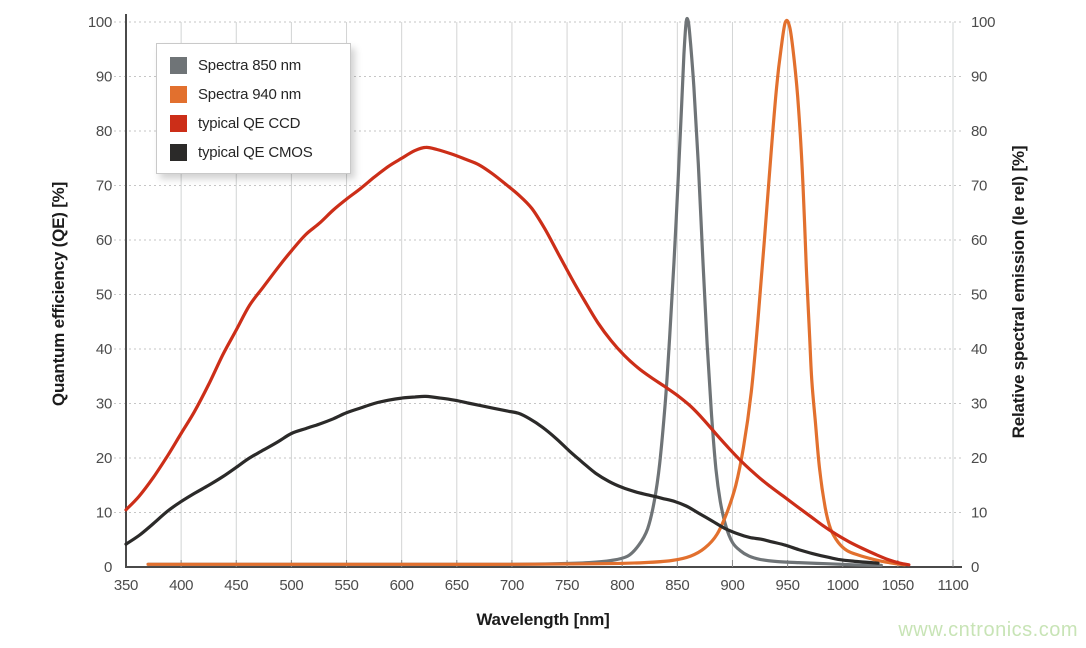 Image resolution: width=1086 pixels, height=648 pixels. I want to click on x-tick-label: 950, so click(788, 585).